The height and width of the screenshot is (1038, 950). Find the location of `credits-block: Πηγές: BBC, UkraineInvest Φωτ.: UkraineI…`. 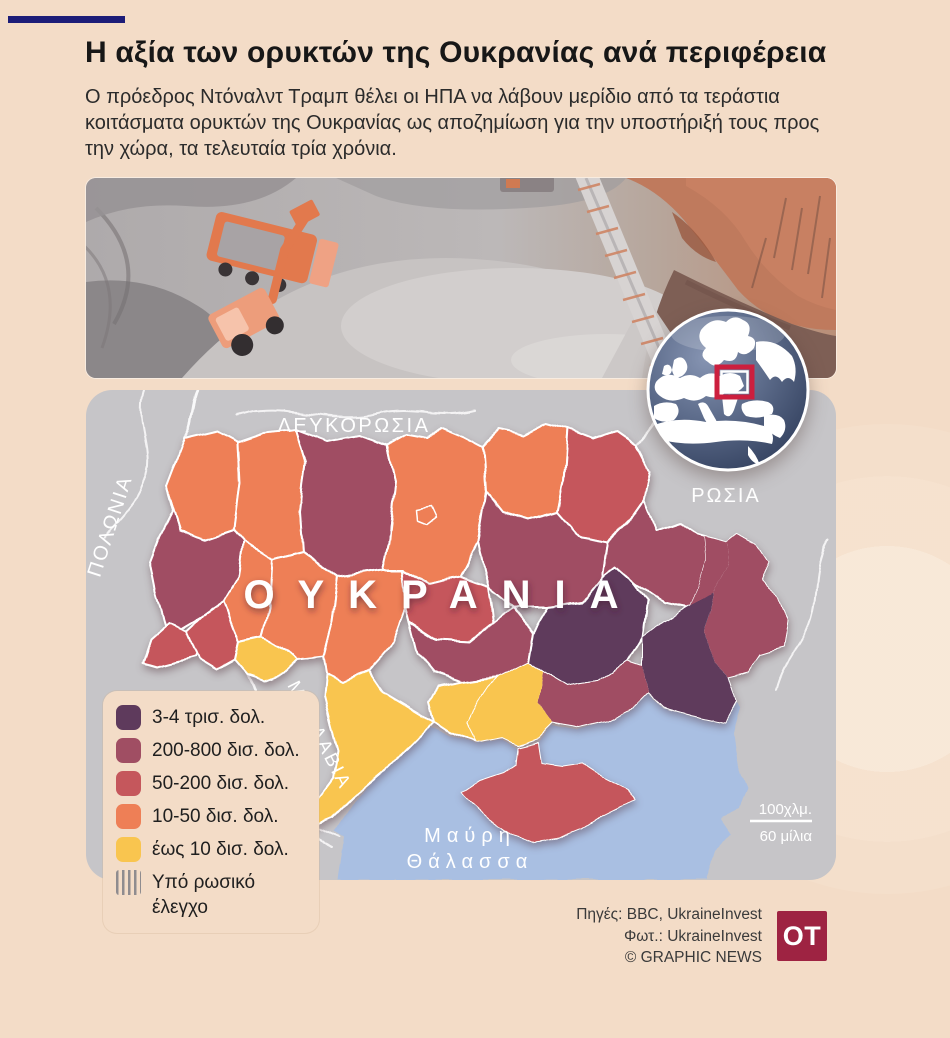

credits-block: Πηγές: BBC, UkraineInvest Φωτ.: UkraineI… is located at coordinates (669, 936).